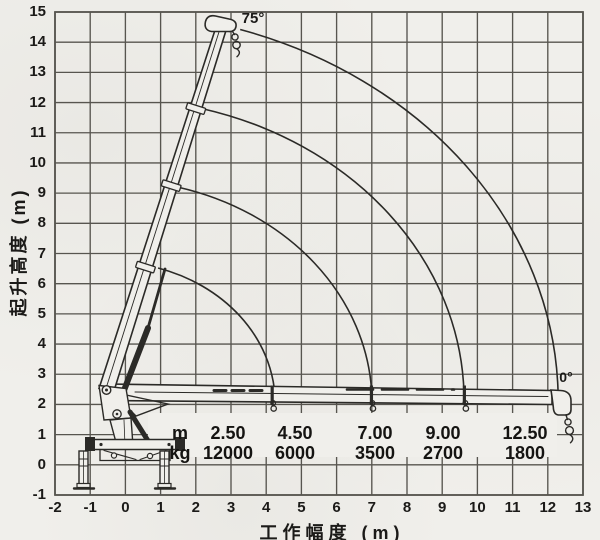 This screenshot has height=540, width=600. What do you see at coordinates (84, 470) in the screenshot?
I see `outrigger-left` at bounding box center [84, 470].